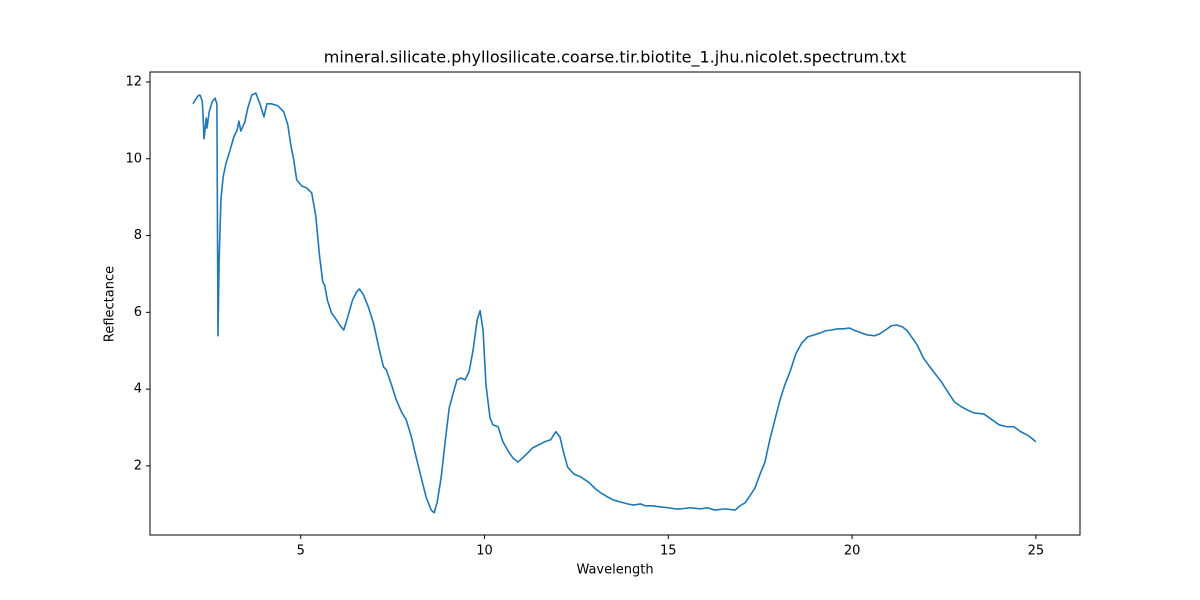  Describe the element at coordinates (133, 158) in the screenshot. I see `y-tick-label: 10` at that location.